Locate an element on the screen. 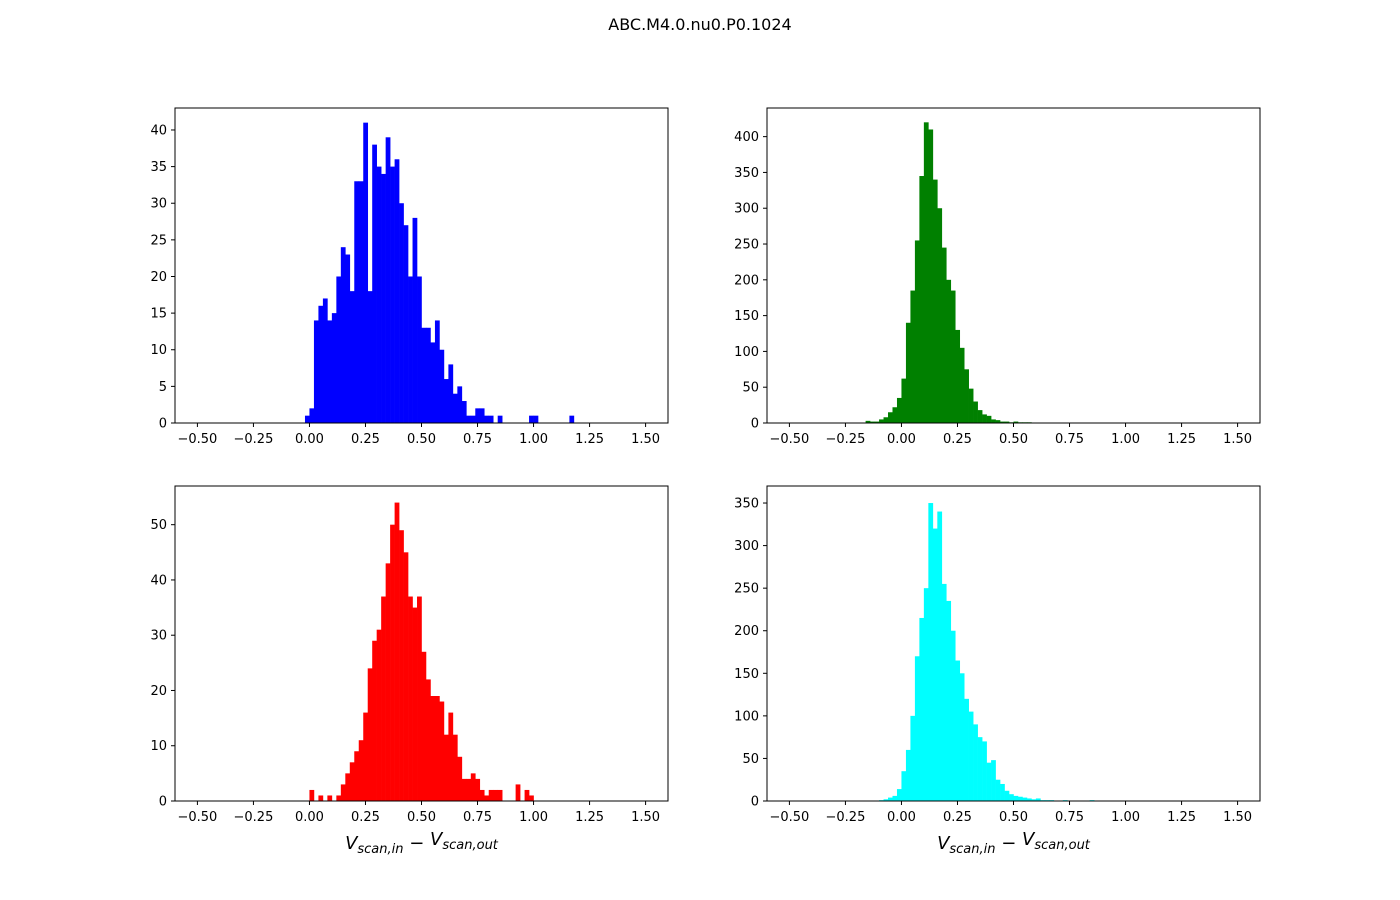  y-tick-label: 40 is located at coordinates (158, 580).